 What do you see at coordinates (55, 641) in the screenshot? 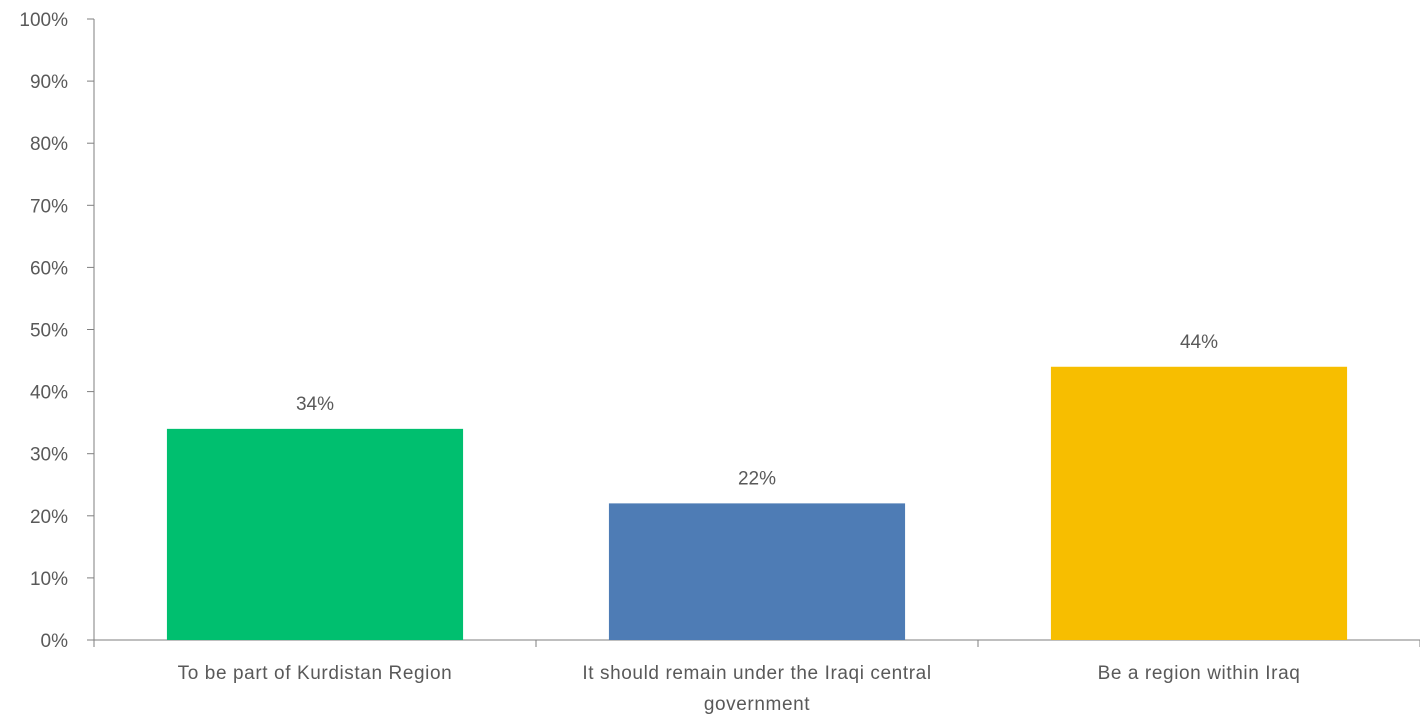
I see `y-tick-label: 0%` at bounding box center [55, 641].